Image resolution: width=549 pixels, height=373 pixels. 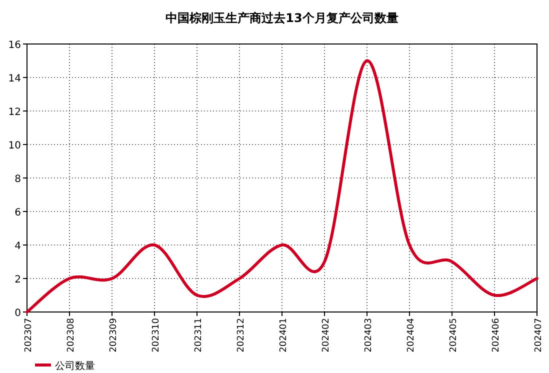 I want to click on y-tick-label: 6, so click(x=17, y=213).